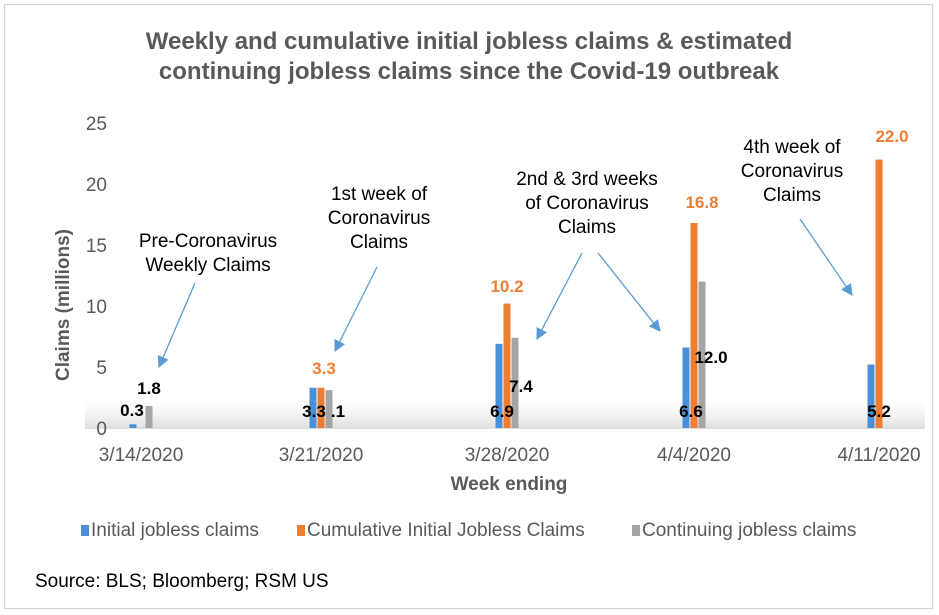  What do you see at coordinates (509, 484) in the screenshot?
I see `x-axis-title: Week ending` at bounding box center [509, 484].